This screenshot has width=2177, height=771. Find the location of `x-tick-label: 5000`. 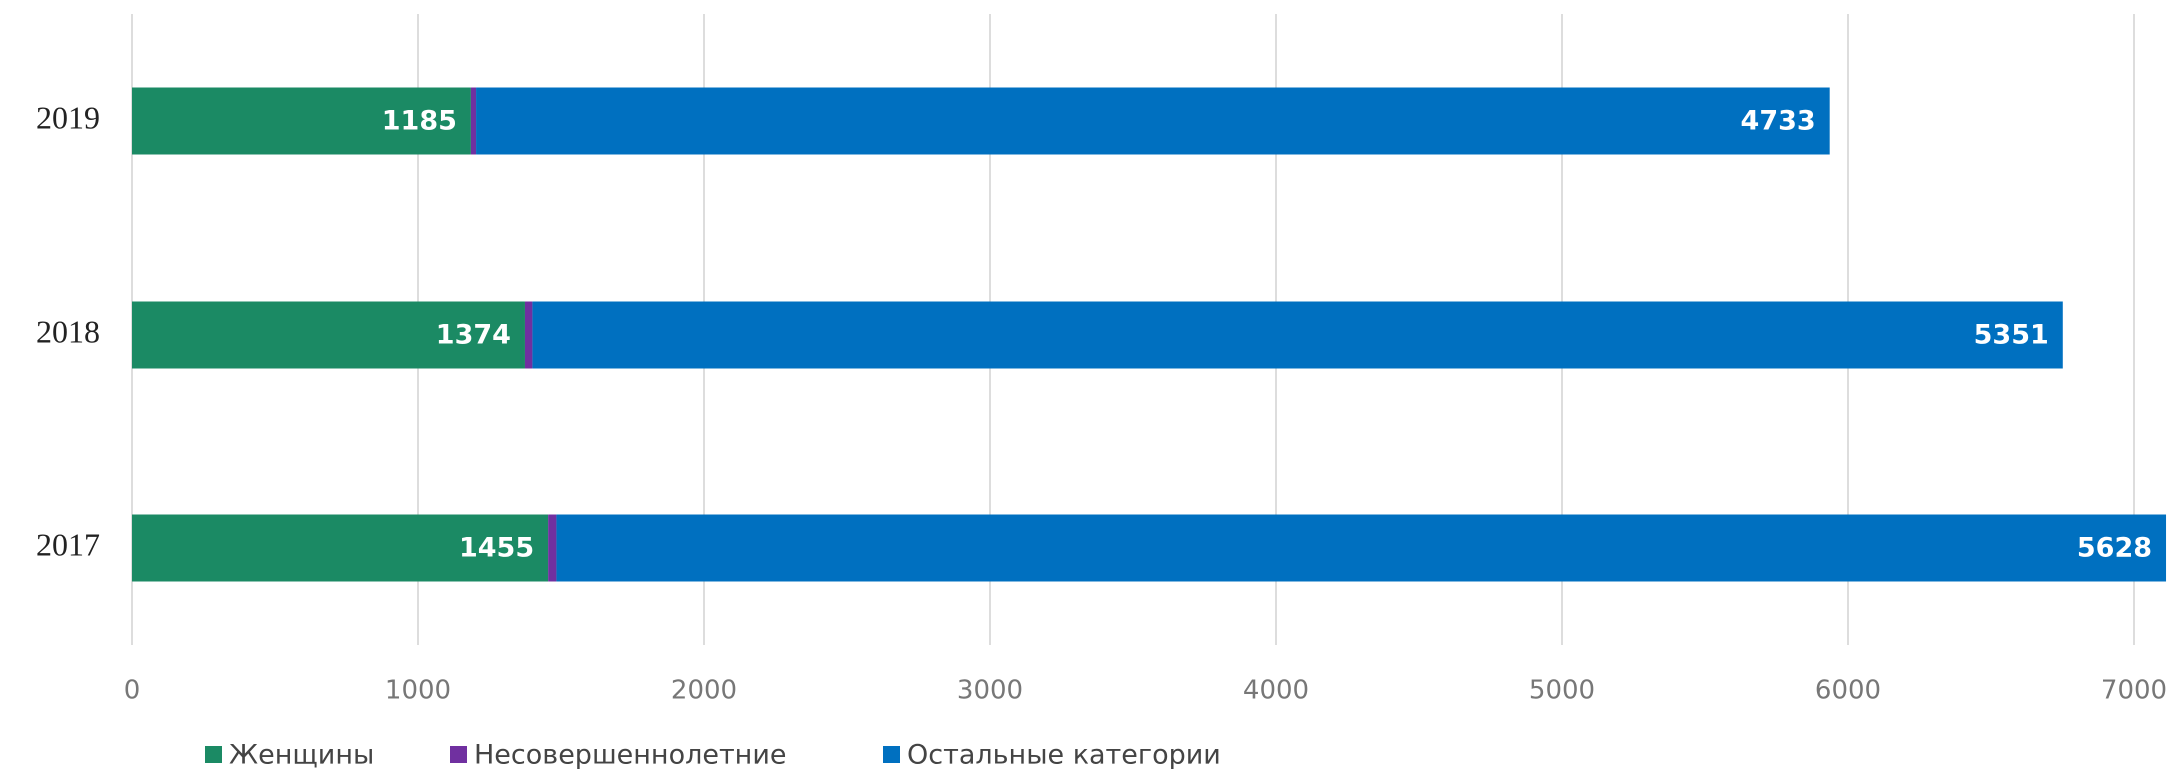

x-tick-label: 5000 is located at coordinates (1562, 691).